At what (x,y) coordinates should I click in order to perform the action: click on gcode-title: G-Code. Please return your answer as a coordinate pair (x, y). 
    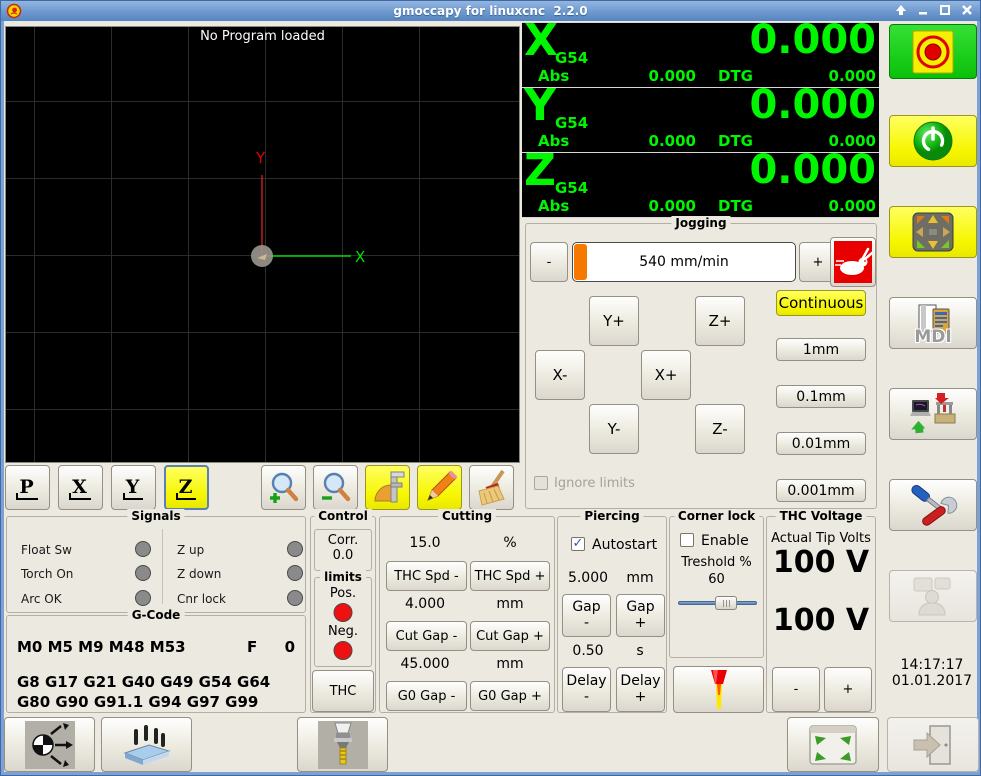
    Looking at the image, I should click on (156, 615).